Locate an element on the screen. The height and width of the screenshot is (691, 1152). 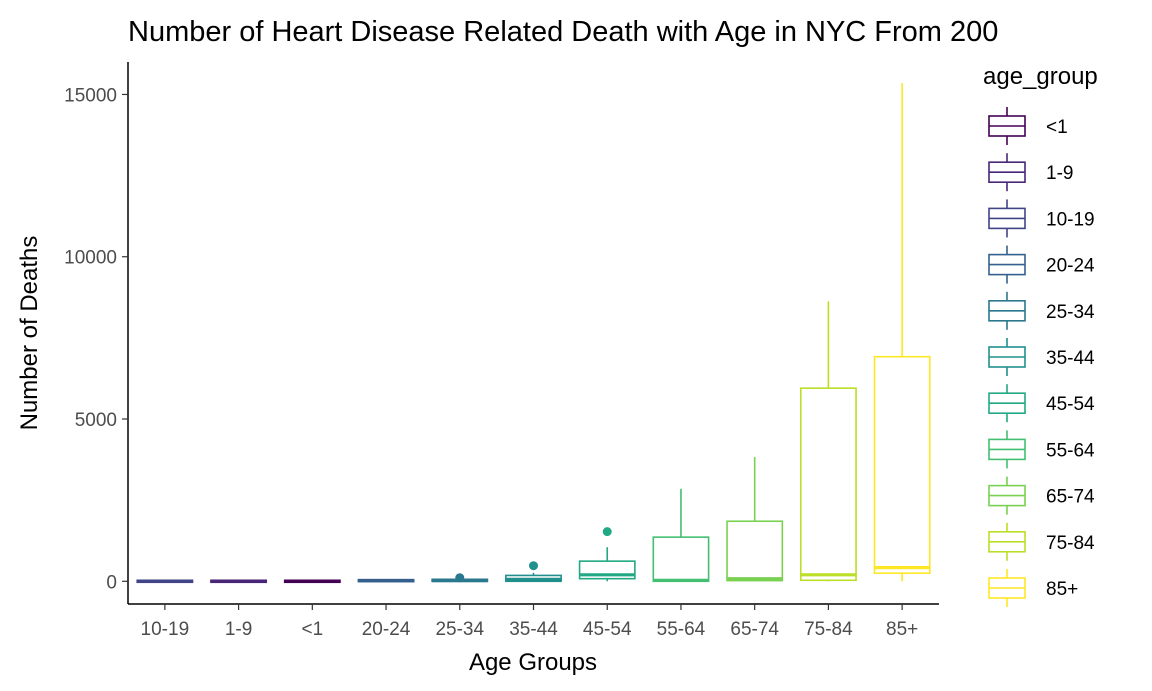
x-tick-label: 75-84 is located at coordinates (828, 629).